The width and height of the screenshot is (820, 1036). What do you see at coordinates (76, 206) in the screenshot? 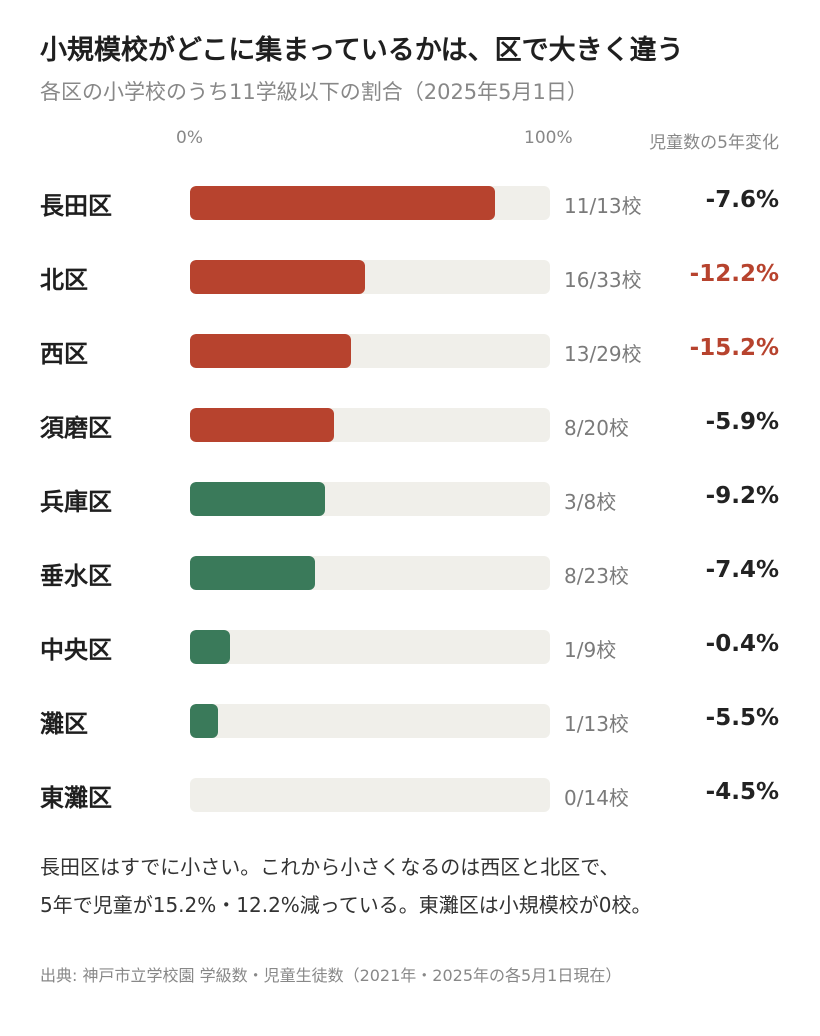
I see `ward-label: 長田区` at bounding box center [76, 206].